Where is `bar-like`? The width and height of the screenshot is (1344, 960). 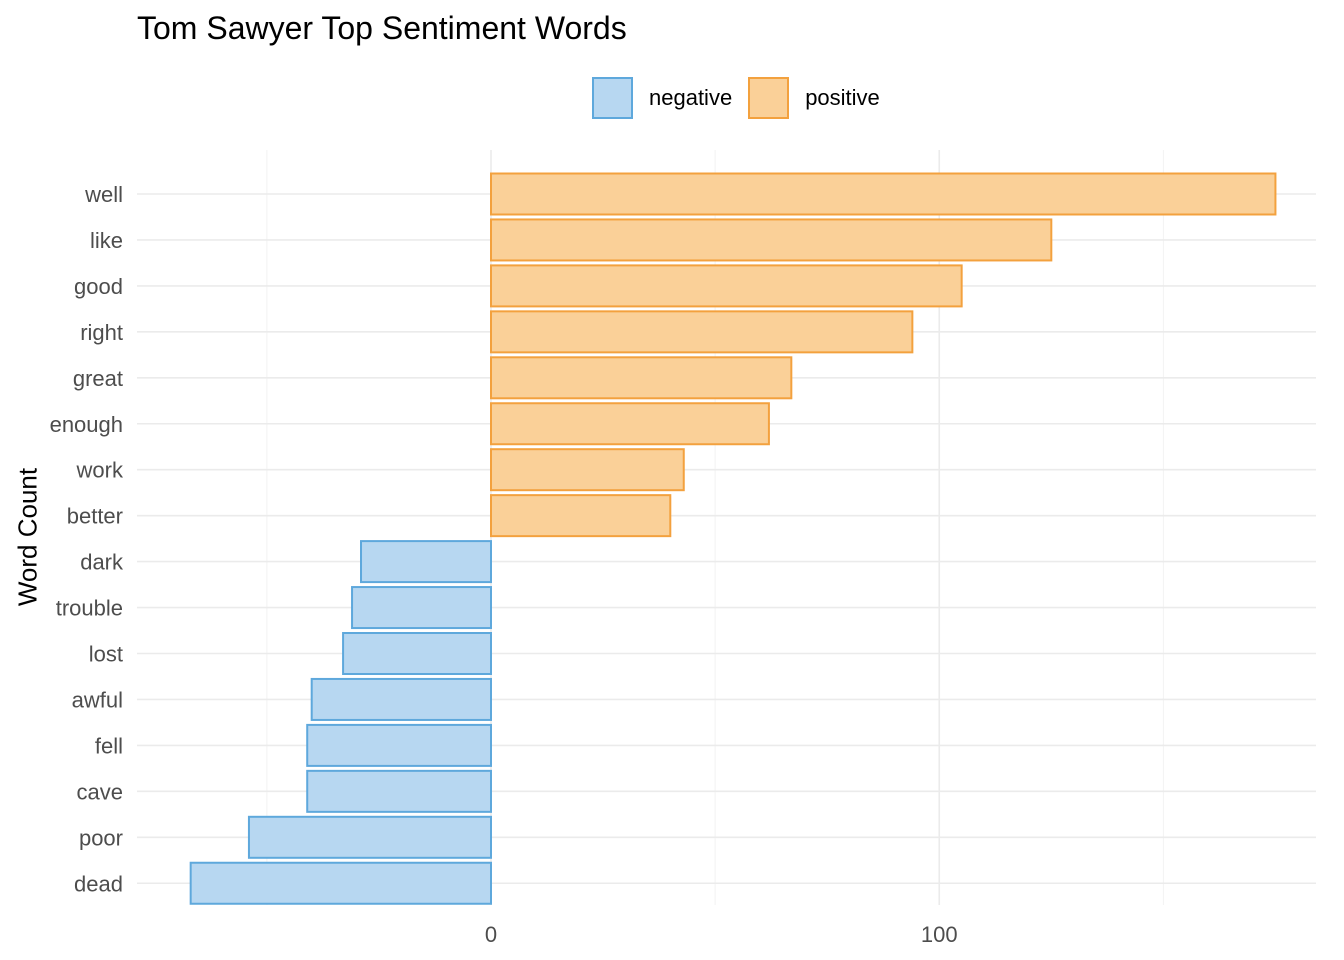
bar-like is located at coordinates (771, 240).